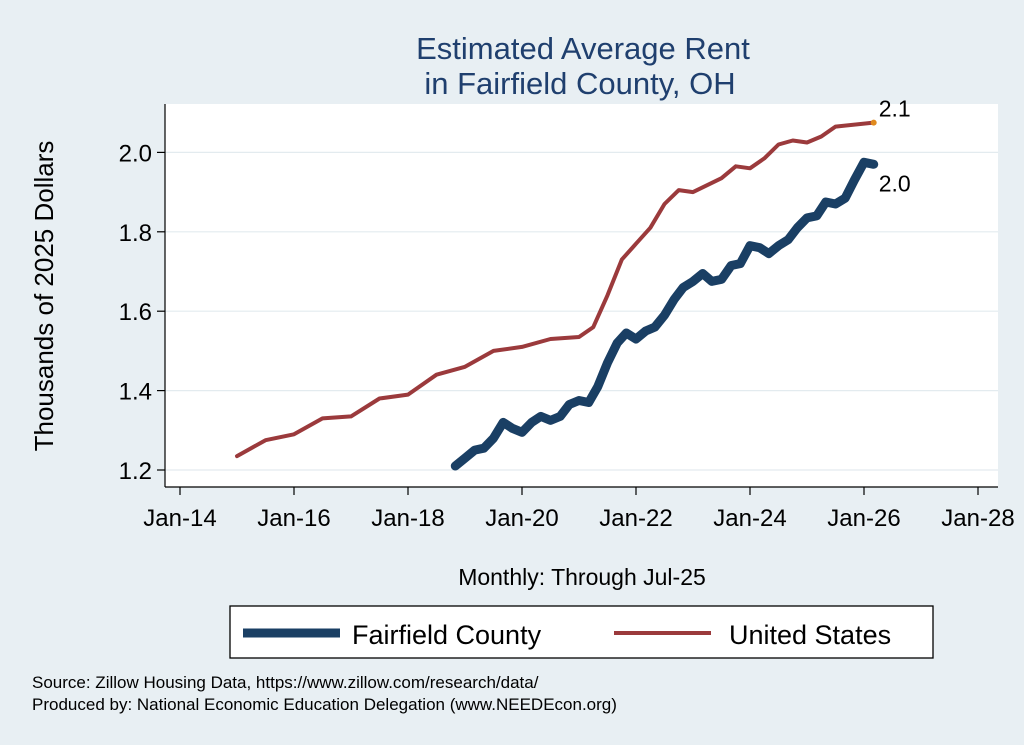  I want to click on end-labels: 2.1 2.0, so click(890, 146).